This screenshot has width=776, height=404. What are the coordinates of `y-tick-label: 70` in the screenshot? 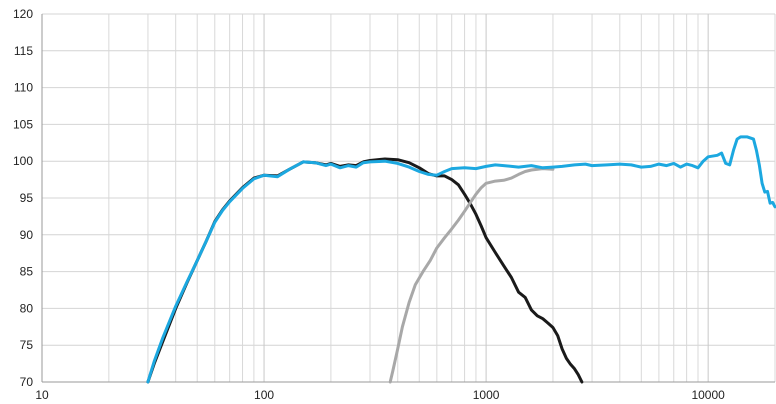 It's located at (27, 382).